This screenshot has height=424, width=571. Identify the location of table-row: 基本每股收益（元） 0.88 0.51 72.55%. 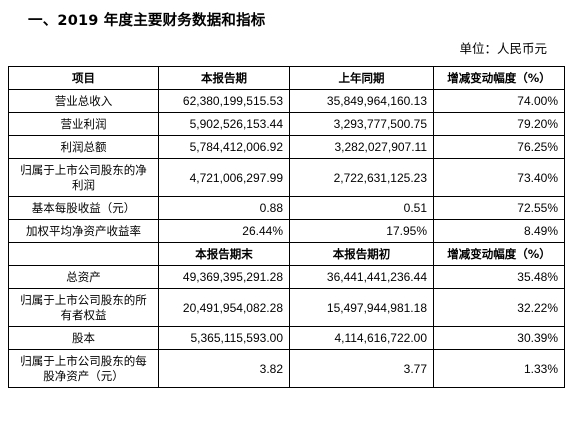
(286, 208).